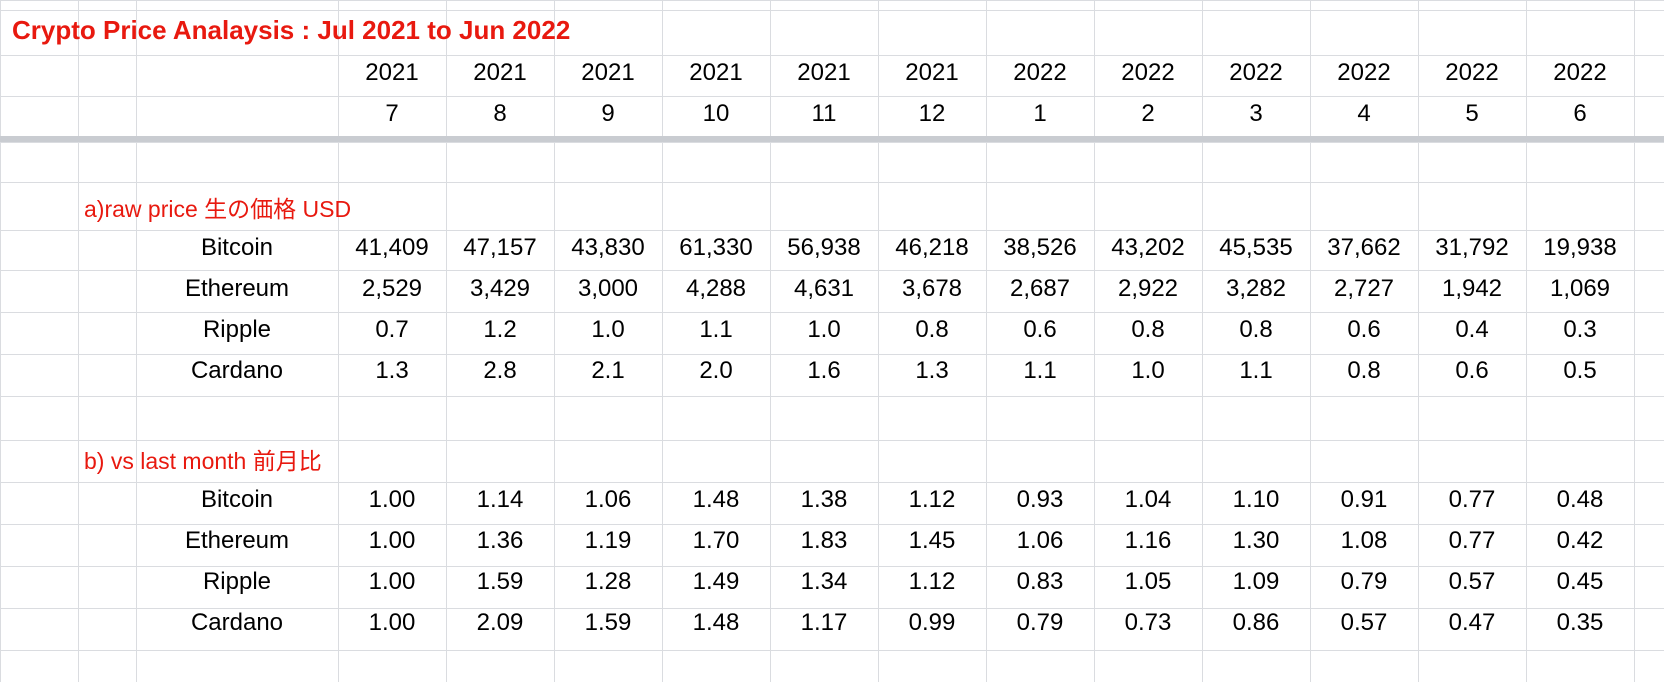 The image size is (1664, 682). Describe the element at coordinates (824, 247) in the screenshot. I see `value-cell: 56,938` at that location.